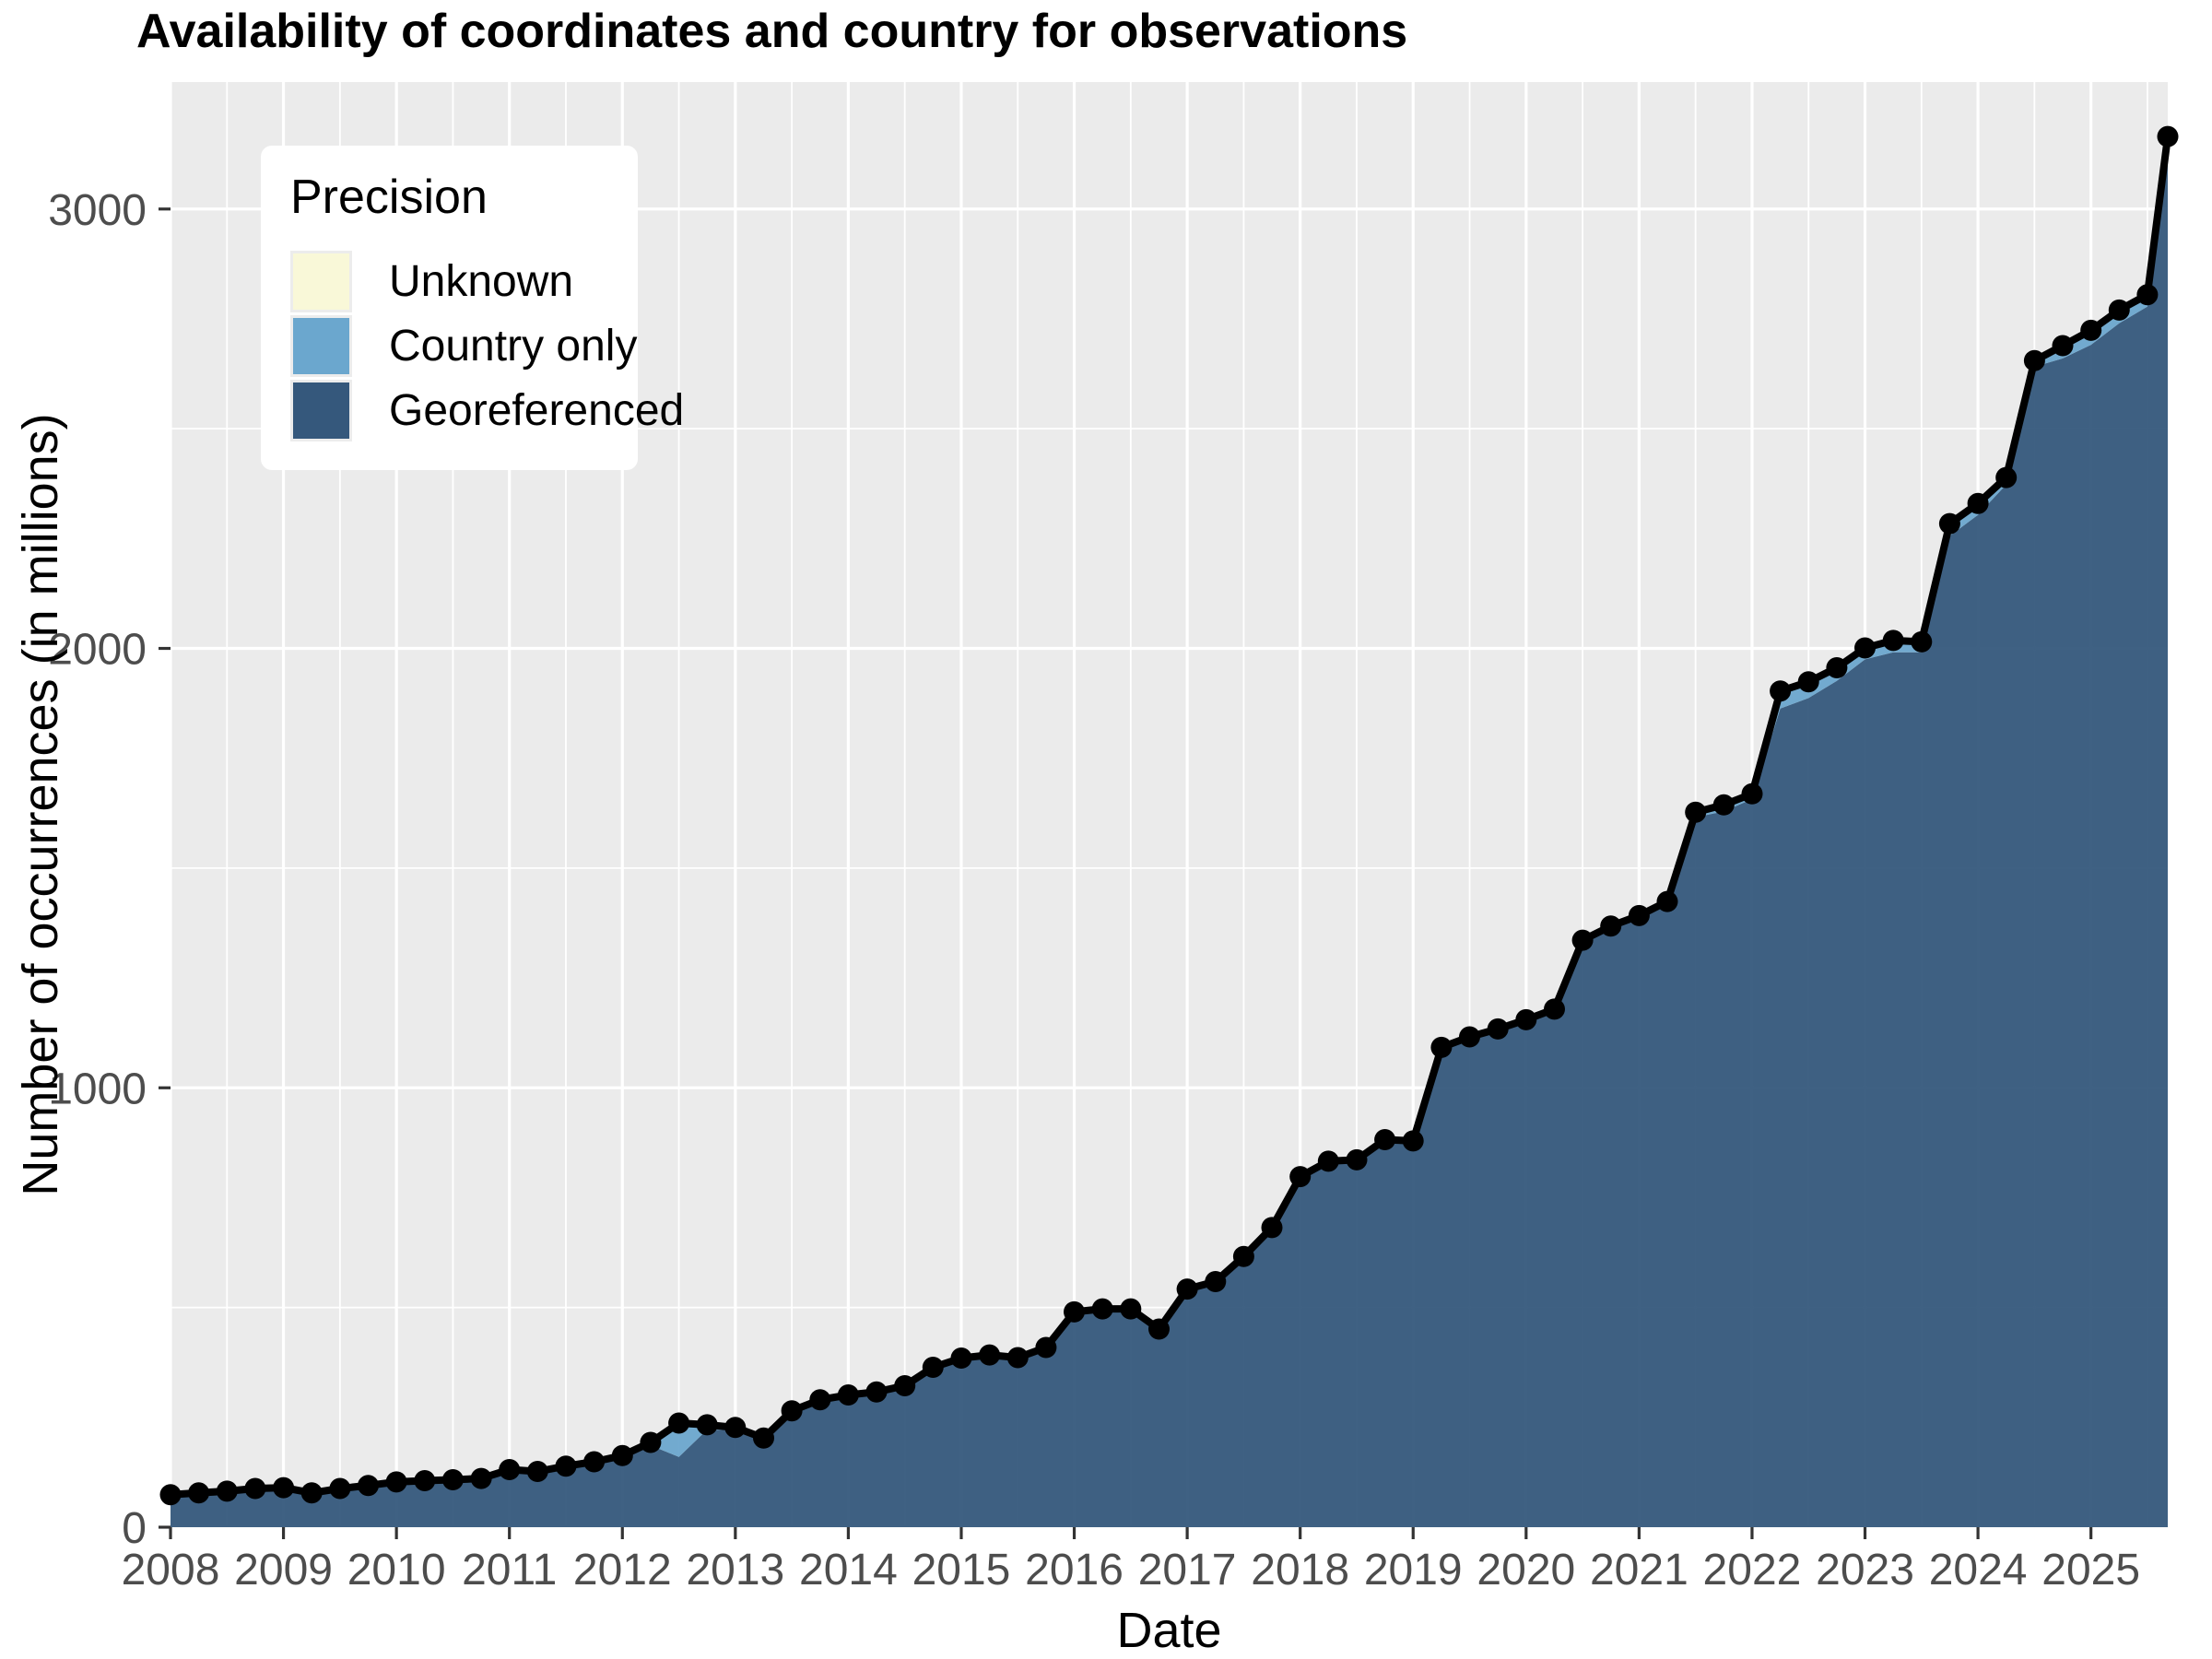 The image size is (2212, 1659). What do you see at coordinates (321, 346) in the screenshot?
I see `country-only-swatch` at bounding box center [321, 346].